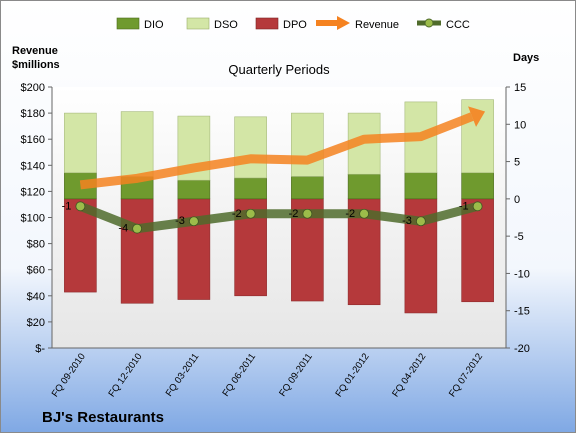 This screenshot has width=576, height=433. I want to click on legend-swatch-dpo, so click(267, 23).